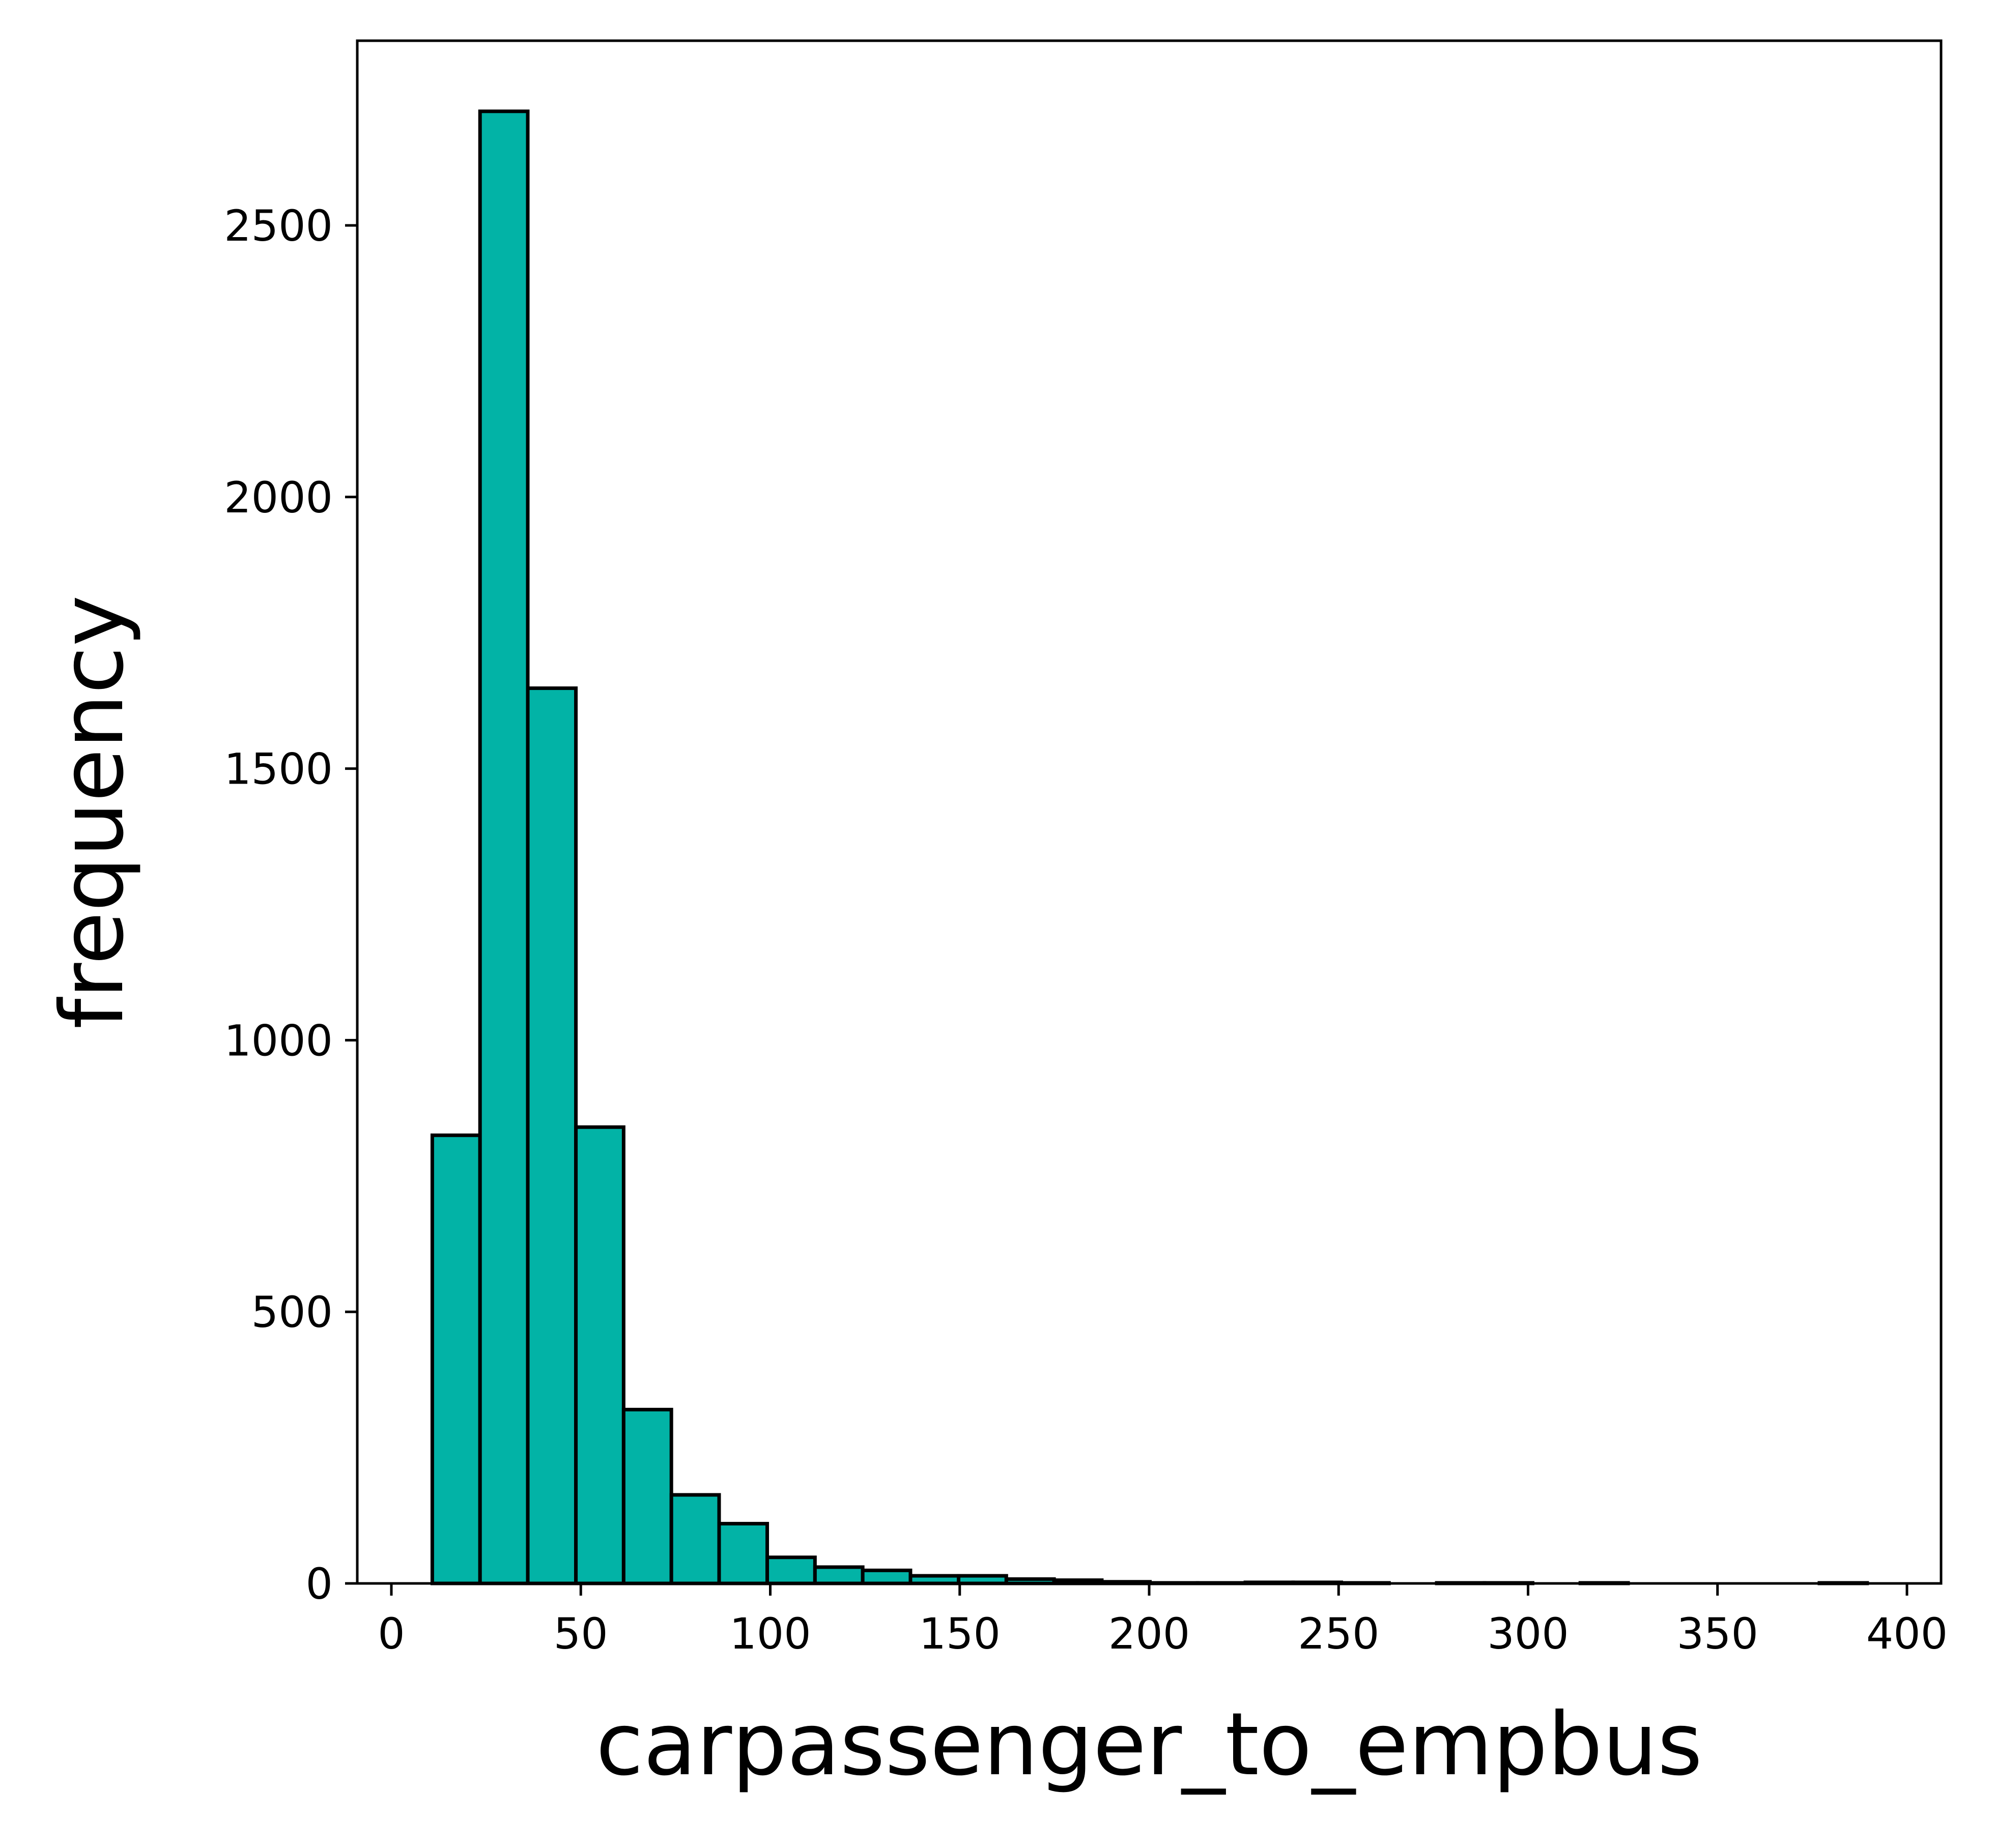 The width and height of the screenshot is (1995, 1848). I want to click on y-tick-label: 2500, so click(278, 226).